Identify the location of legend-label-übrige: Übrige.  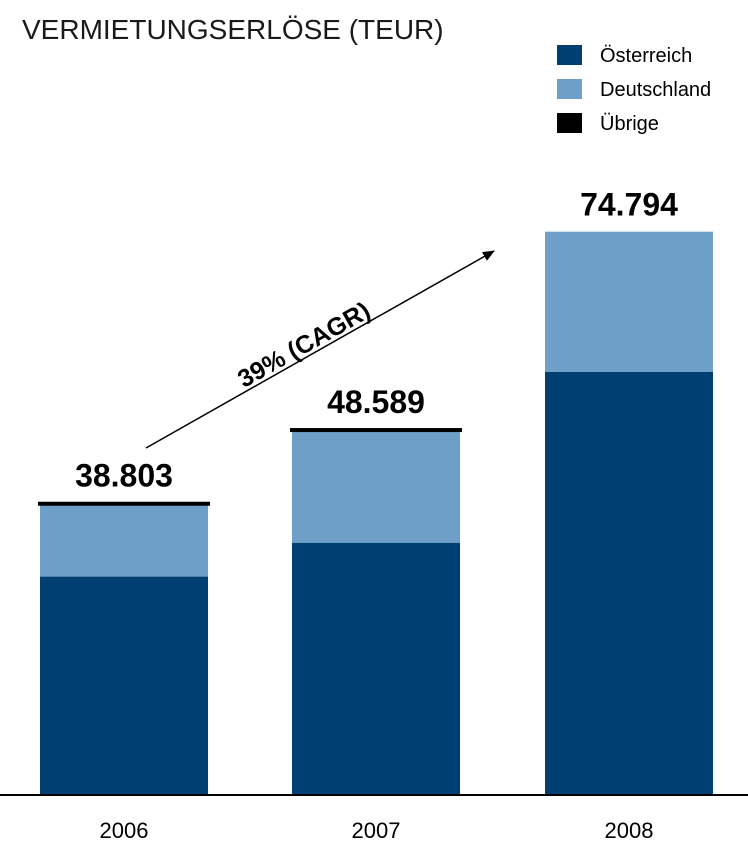
(629, 124).